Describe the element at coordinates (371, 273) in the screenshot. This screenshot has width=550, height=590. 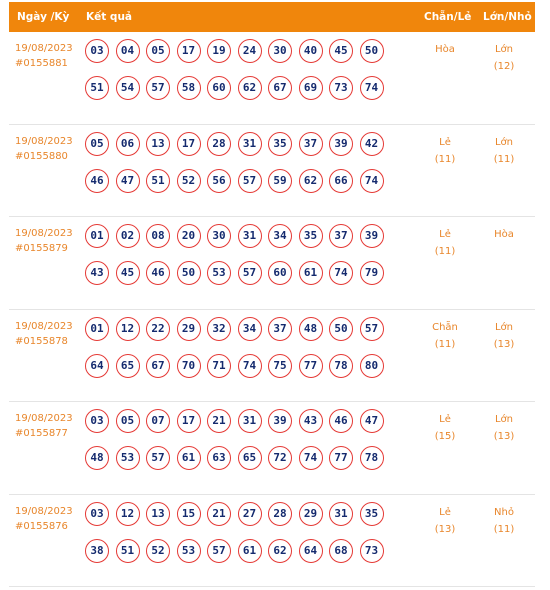
I see `number-ball: 79` at that location.